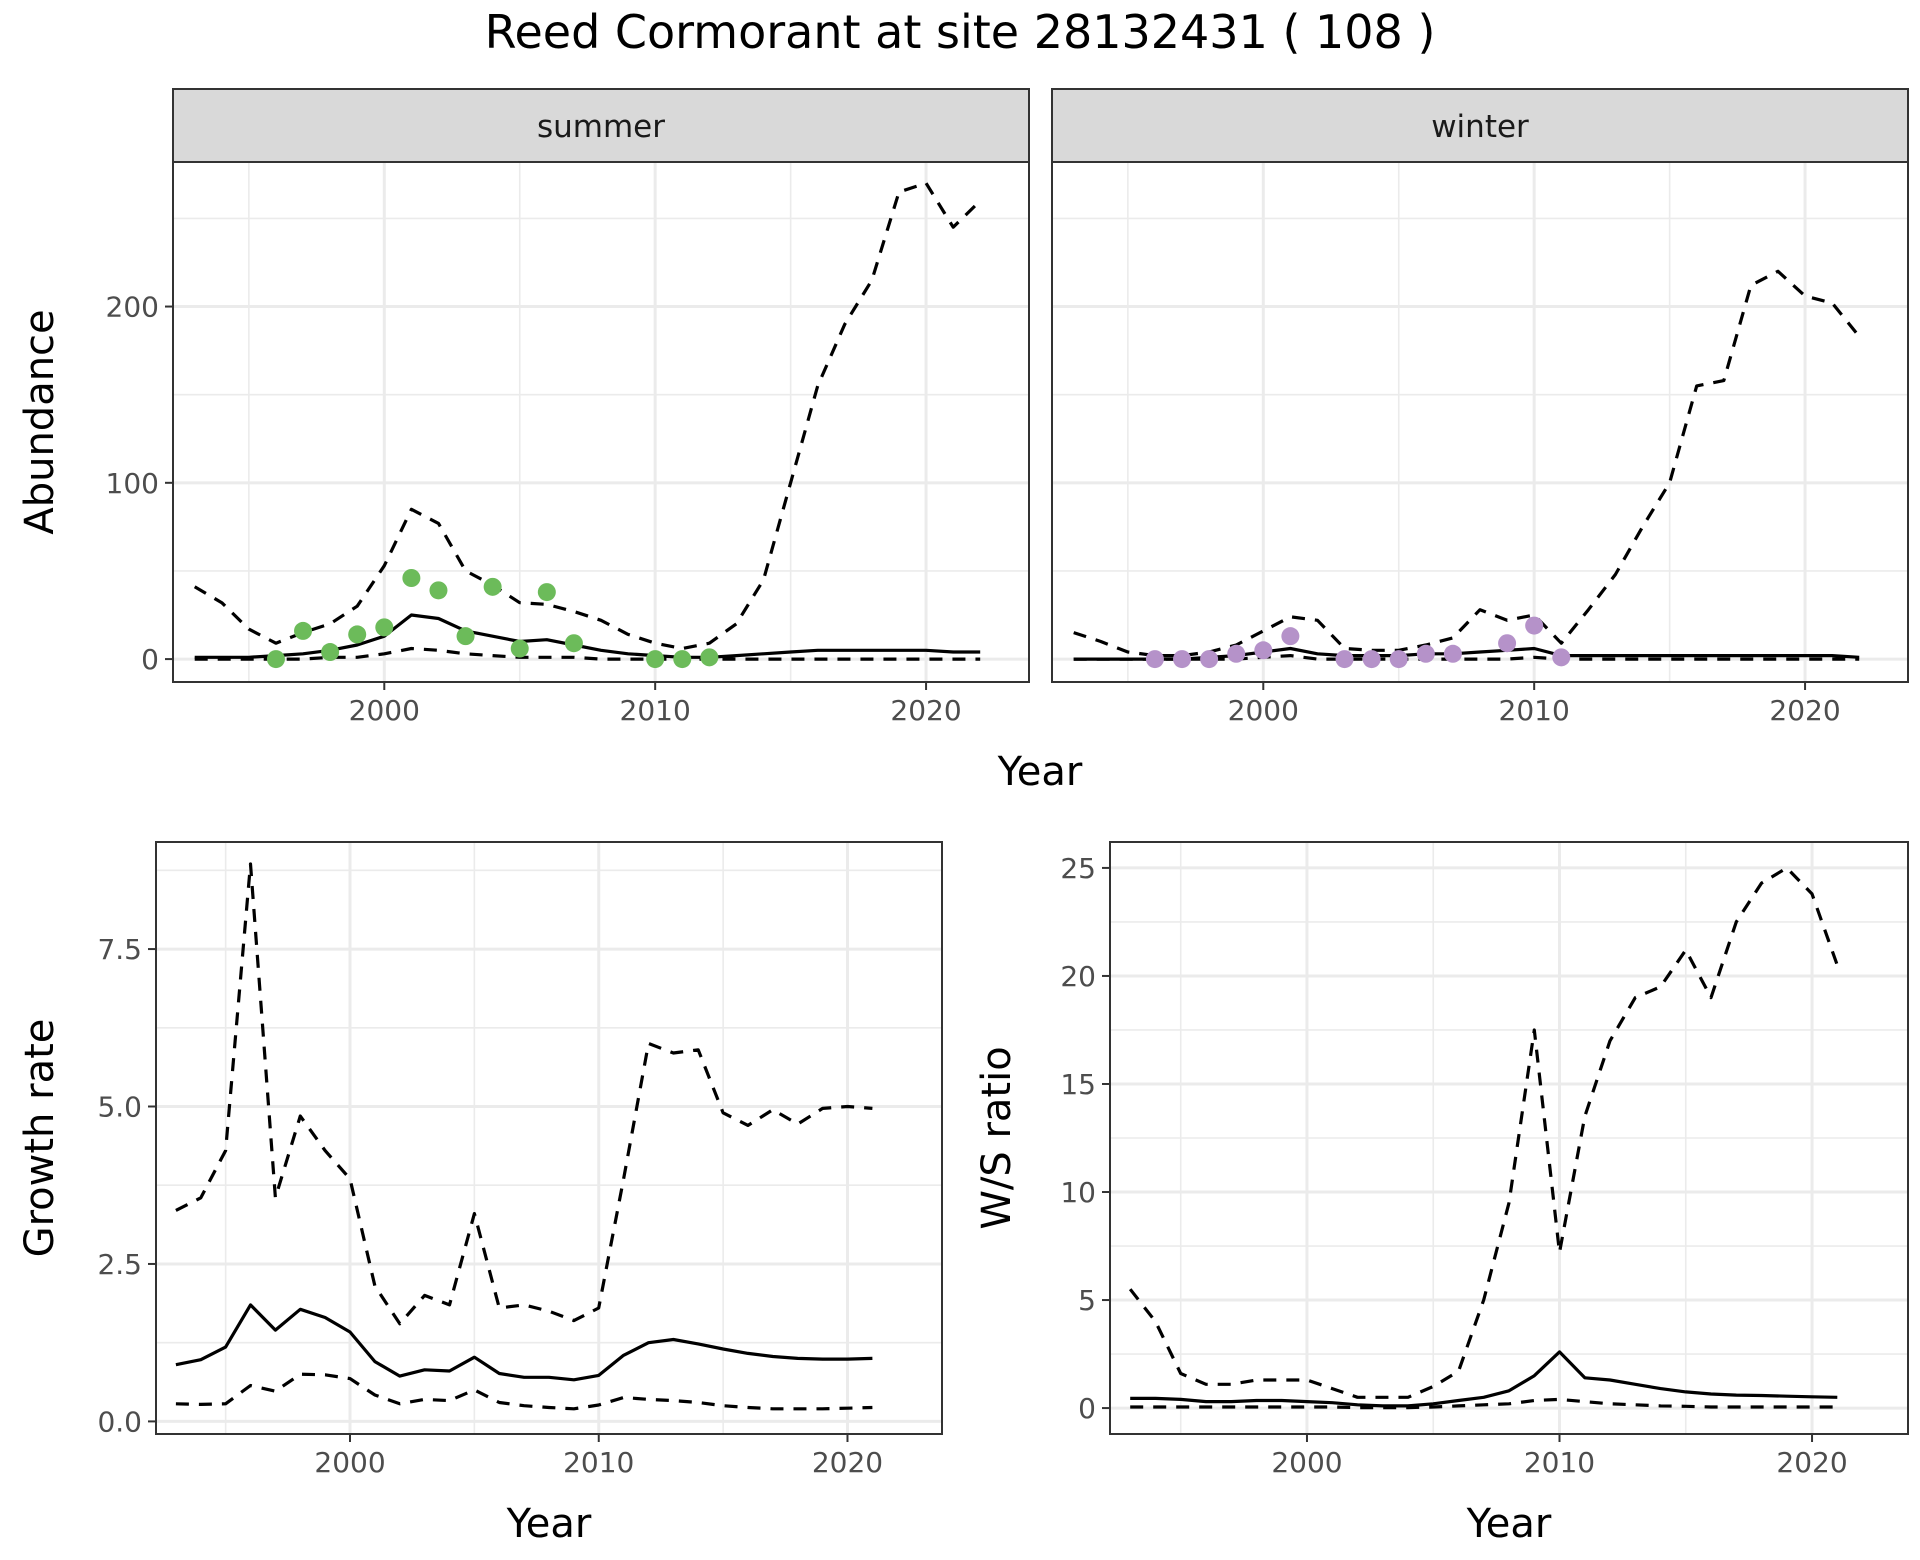 This screenshot has width=1920, height=1560. I want to click on ws-ratio-x-axis-title: Year, so click(1509, 1524).